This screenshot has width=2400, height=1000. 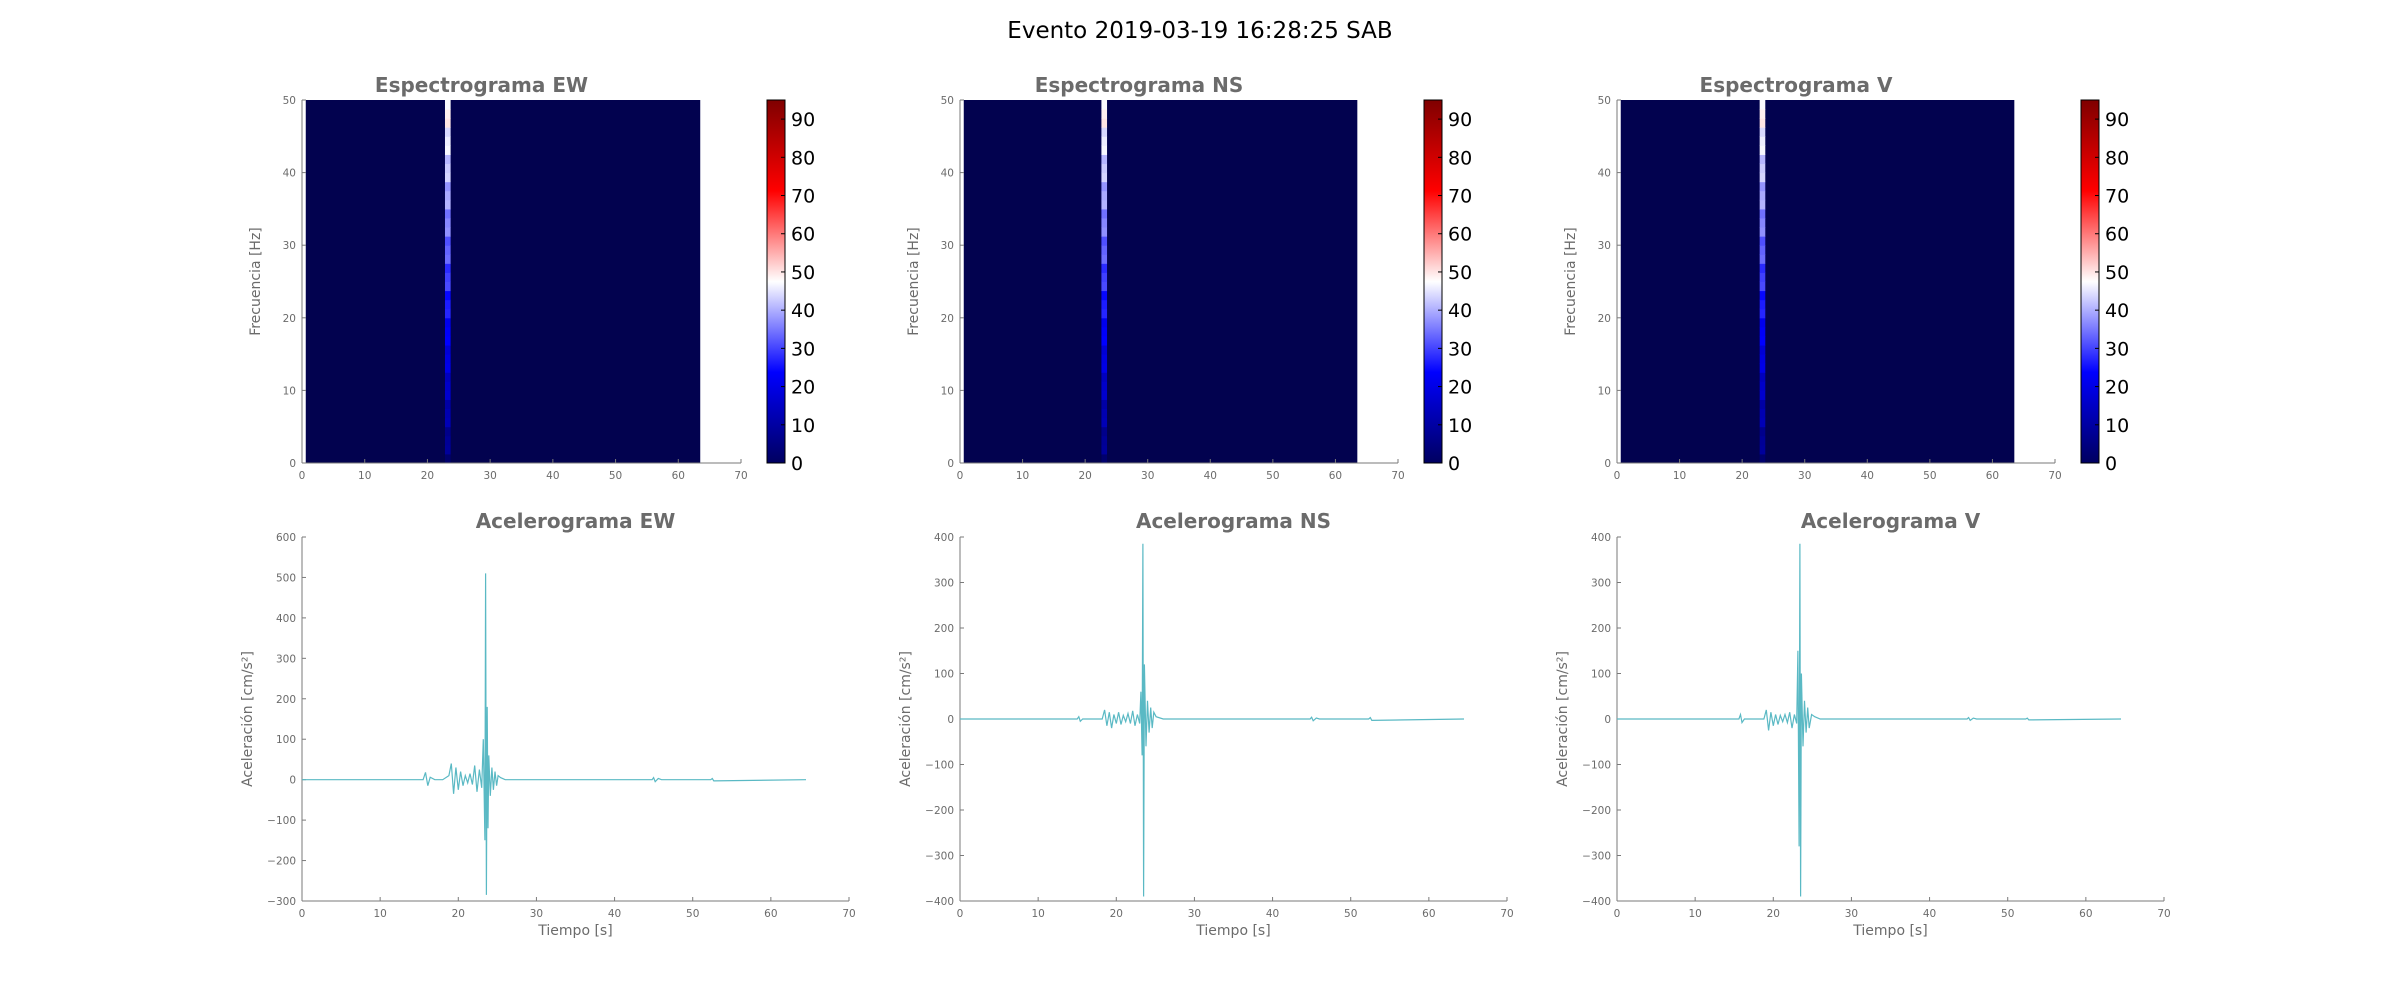 I want to click on spec-v-ytick-label: 20, so click(x=1604, y=319).